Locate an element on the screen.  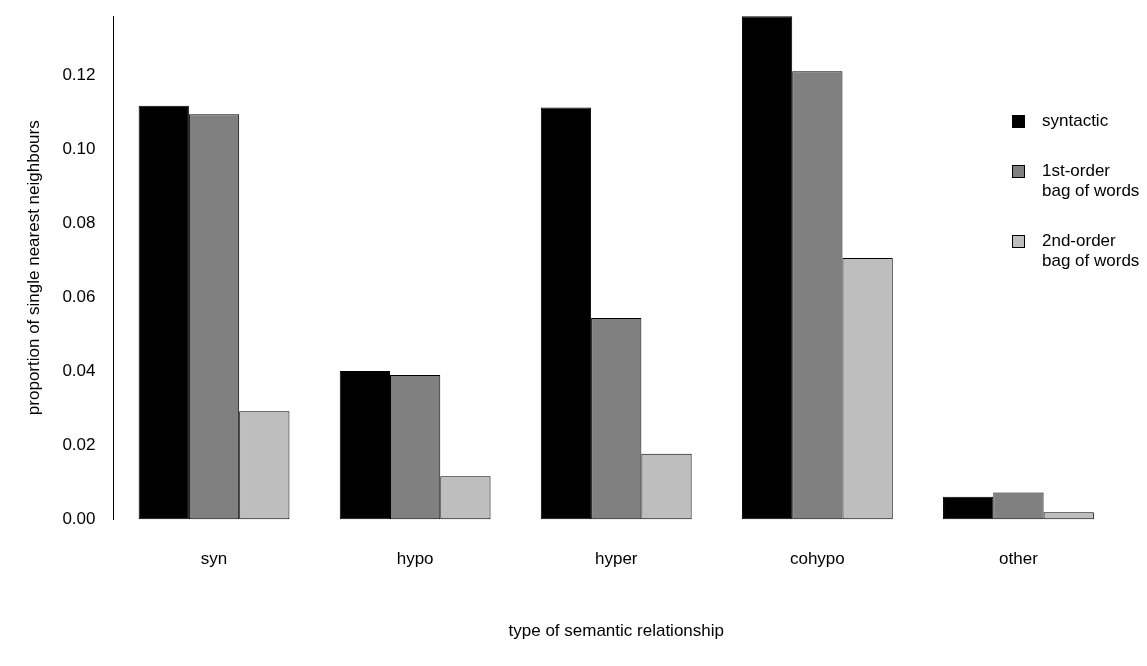
y-tick-label: 0.04 is located at coordinates (79, 370).